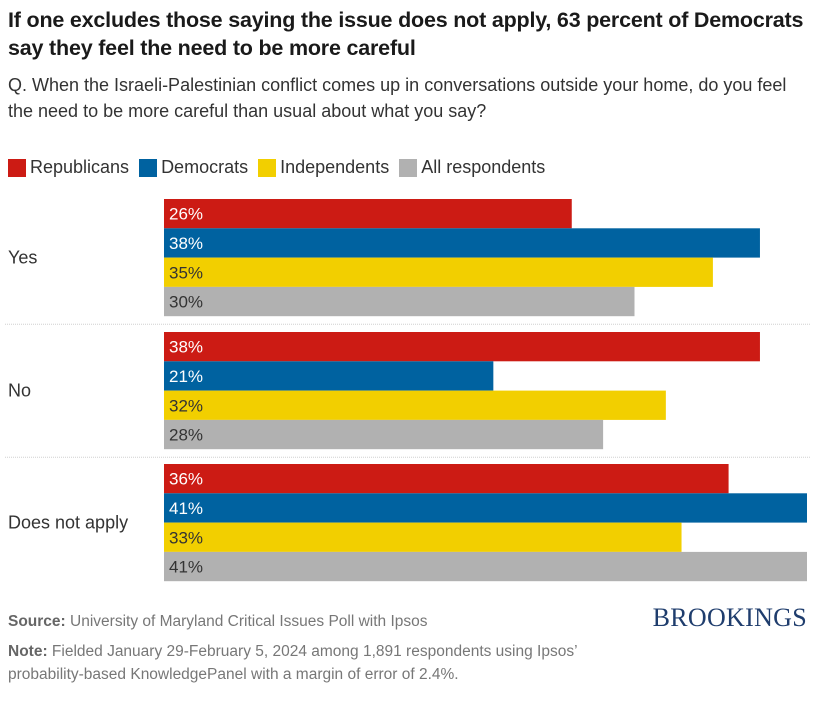  What do you see at coordinates (415, 405) in the screenshot?
I see `bar-no-independents` at bounding box center [415, 405].